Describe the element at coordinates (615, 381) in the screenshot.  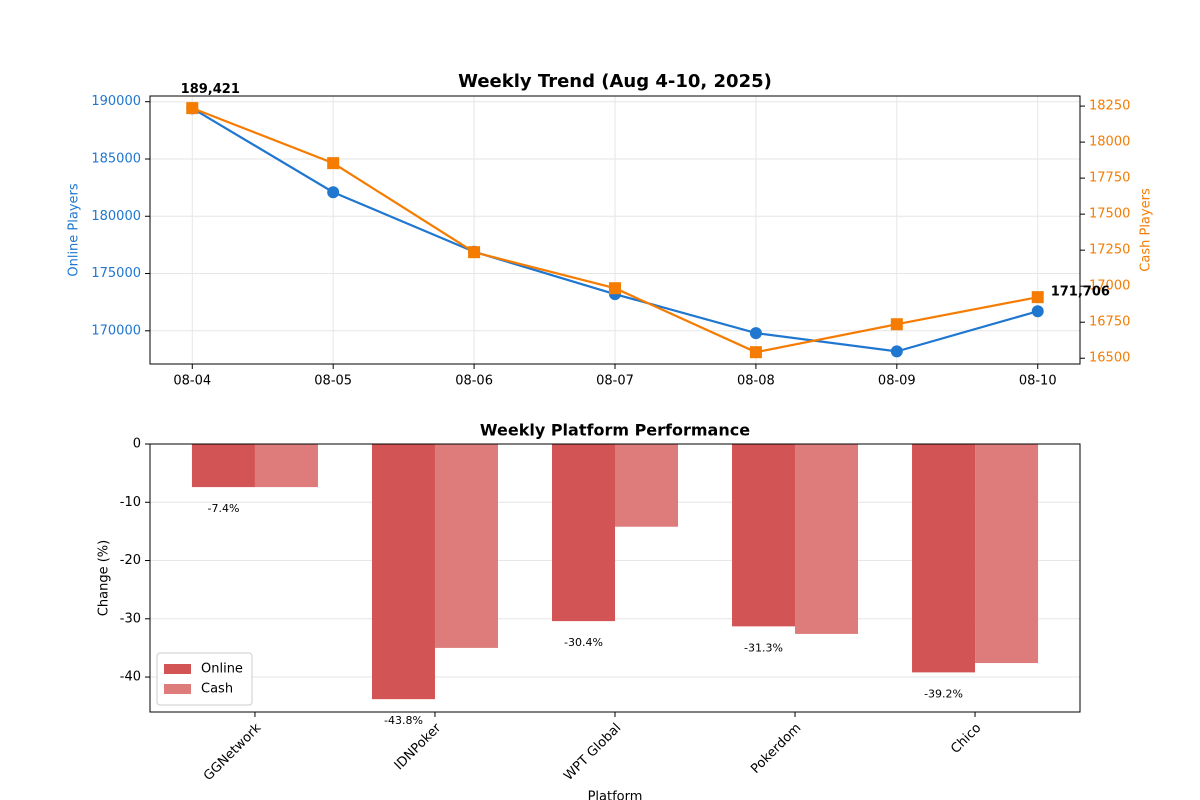
I see `x-tick-label: 08-07` at that location.